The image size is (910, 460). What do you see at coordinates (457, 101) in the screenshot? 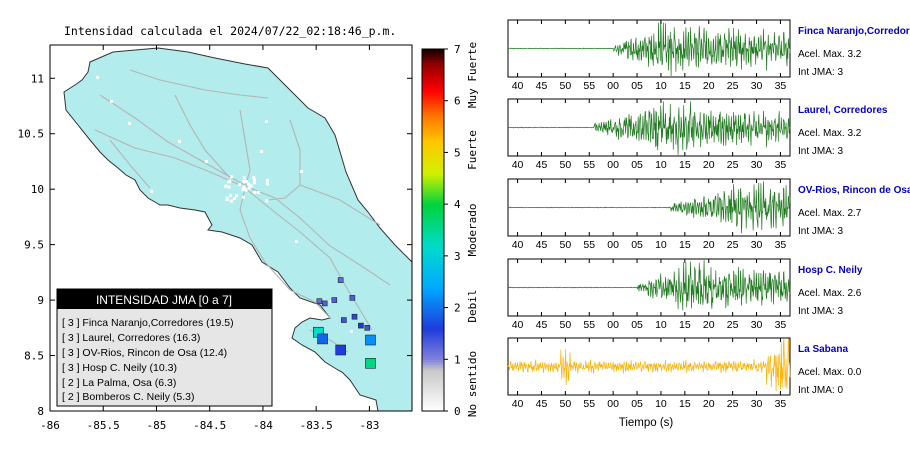
I see `colorbar-tick-label: 6` at bounding box center [457, 101].